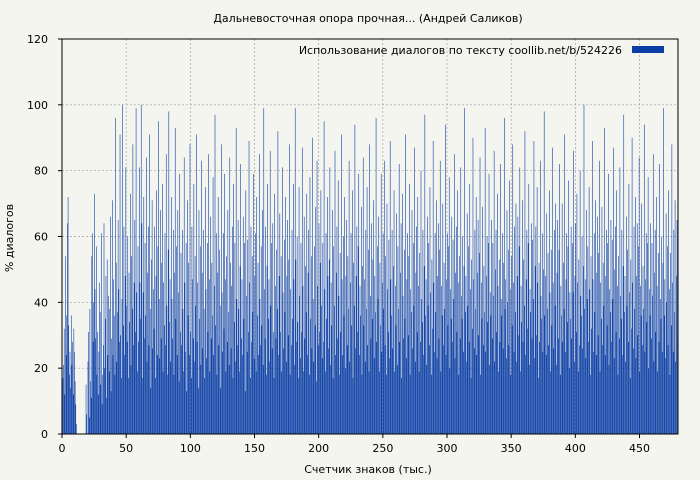 This screenshot has width=700, height=480. I want to click on x-tick-label: 50, so click(126, 448).